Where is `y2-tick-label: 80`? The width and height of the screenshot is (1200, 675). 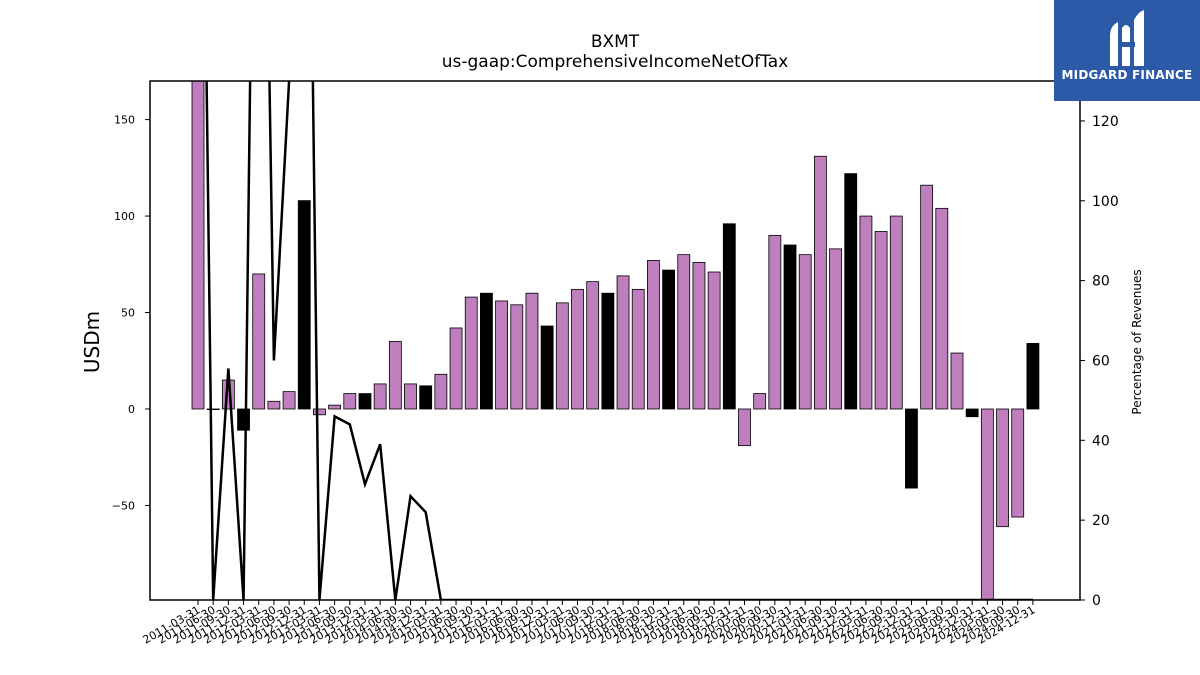
y2-tick-label: 80 is located at coordinates (1101, 282).